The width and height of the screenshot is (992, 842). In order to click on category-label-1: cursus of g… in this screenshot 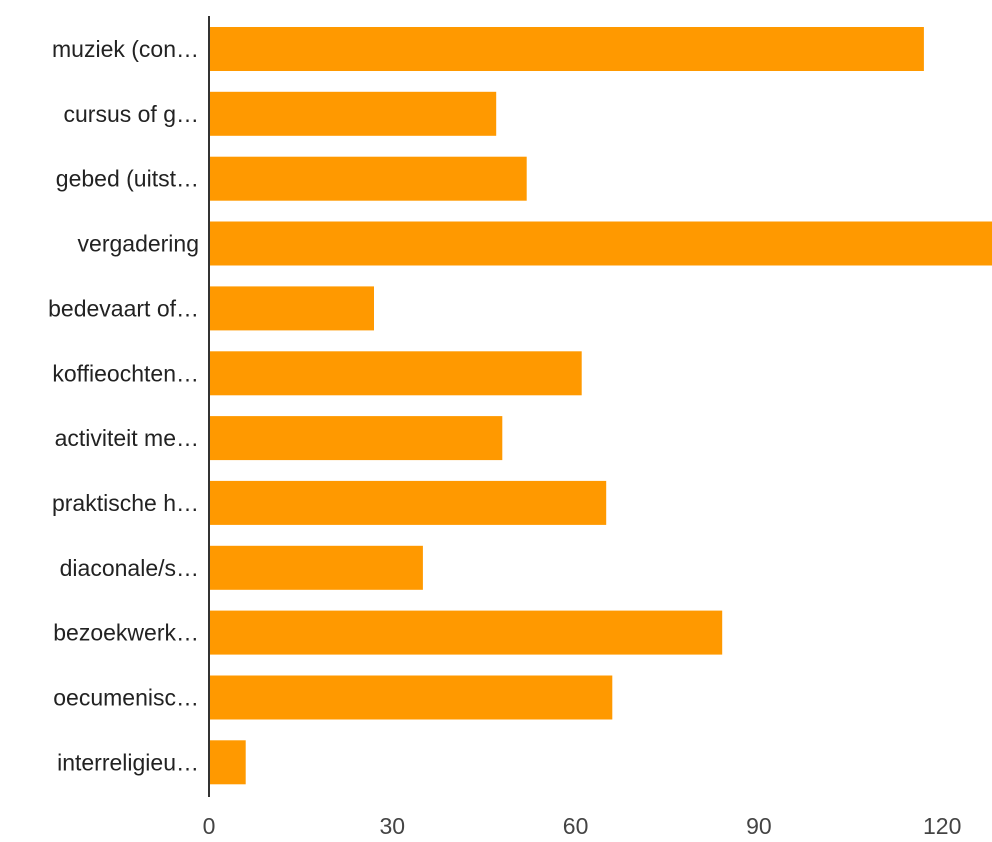, I will do `click(132, 114)`.